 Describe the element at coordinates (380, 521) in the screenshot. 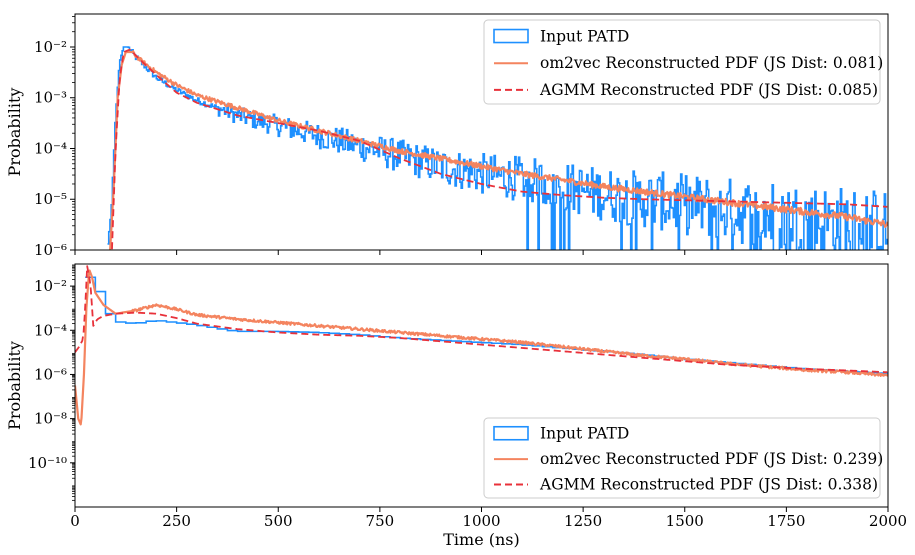

I see `x-tick-label: 750` at that location.